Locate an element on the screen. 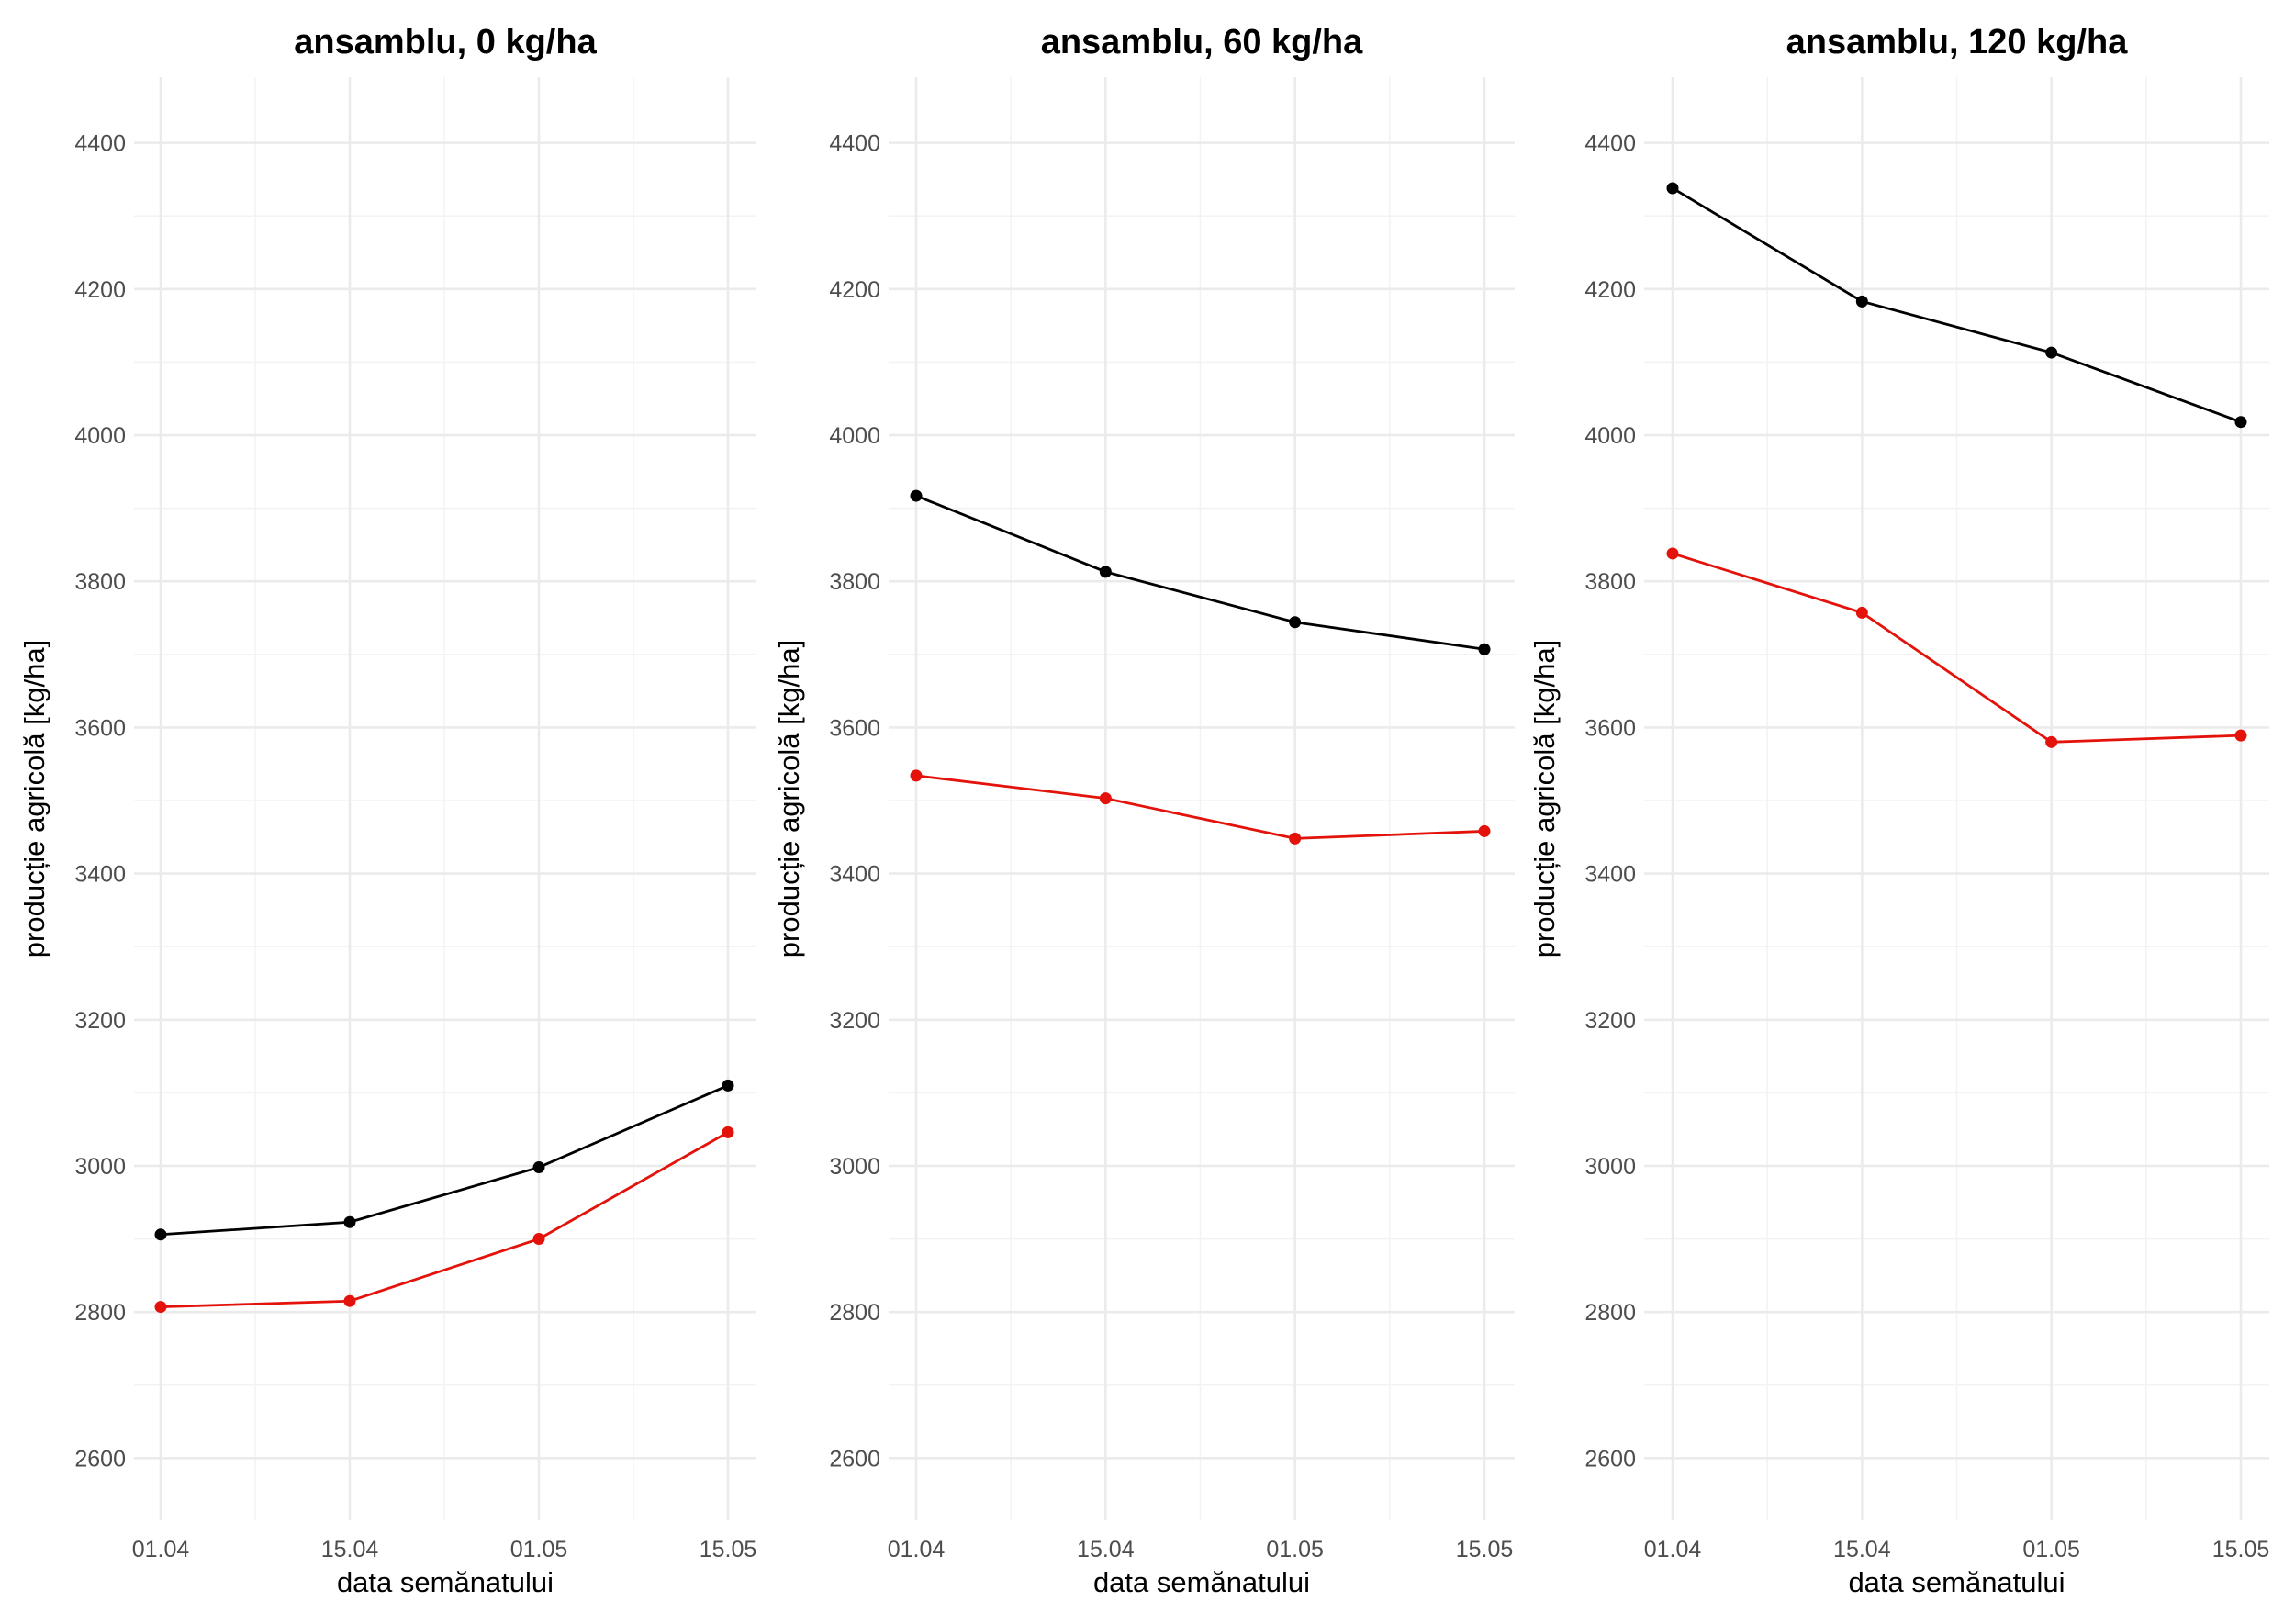 The height and width of the screenshot is (1624, 2295). panel-title: ansamblu, 60 kg/ha is located at coordinates (1202, 42).